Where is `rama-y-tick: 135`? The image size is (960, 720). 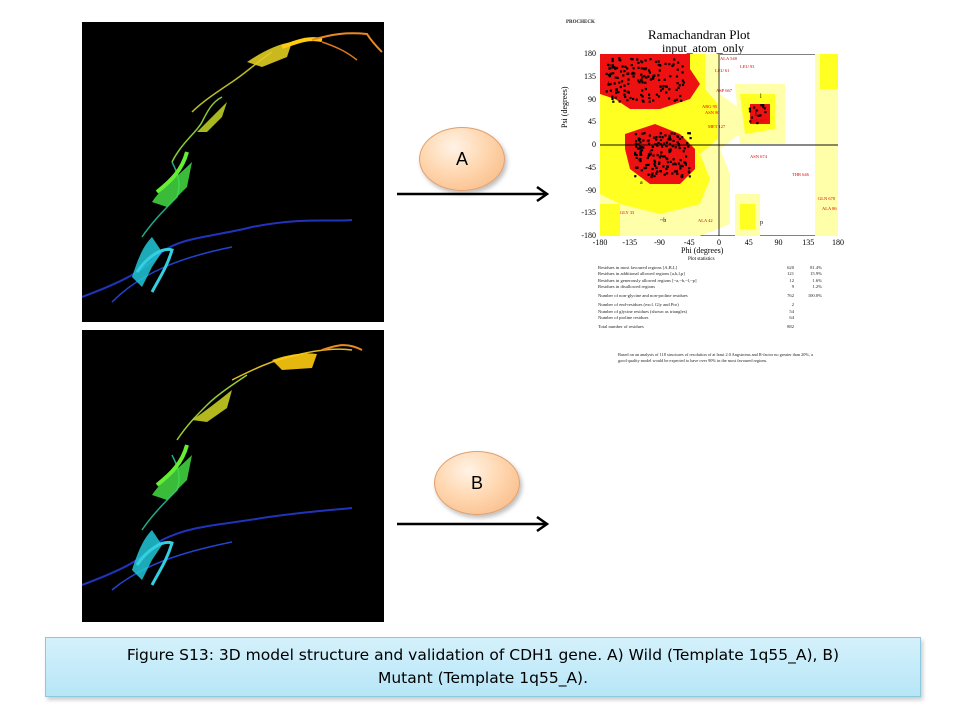
rama-y-tick: 135 is located at coordinates (590, 76).